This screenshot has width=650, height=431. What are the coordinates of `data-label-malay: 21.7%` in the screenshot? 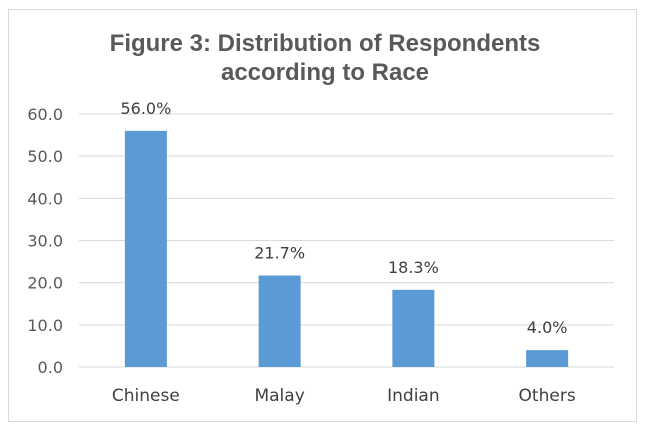 It's located at (279, 252).